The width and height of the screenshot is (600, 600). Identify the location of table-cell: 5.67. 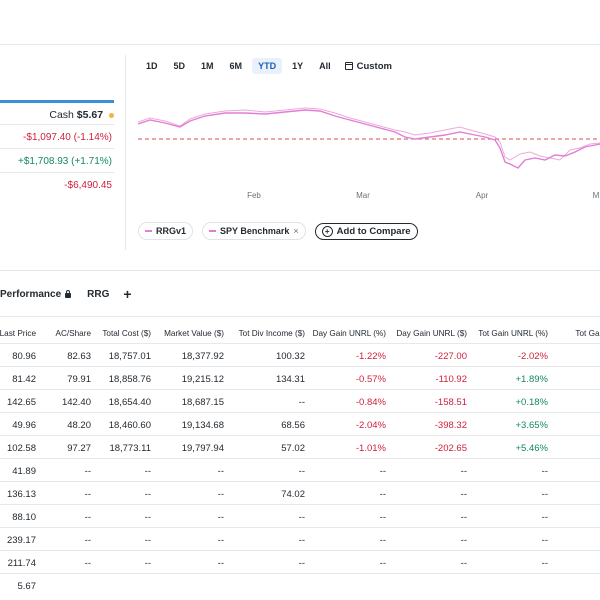
(27, 586).